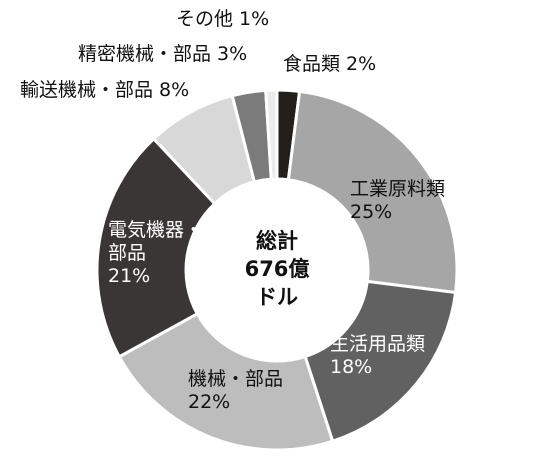  I want to click on slice-label-4: 電気機器・部品 21%, so click(155, 253).